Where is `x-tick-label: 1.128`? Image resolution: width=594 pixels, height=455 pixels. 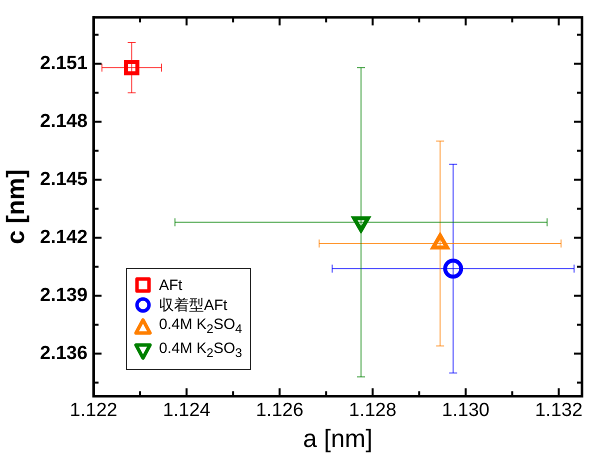
x-tick-label: 1.128 is located at coordinates (372, 410).